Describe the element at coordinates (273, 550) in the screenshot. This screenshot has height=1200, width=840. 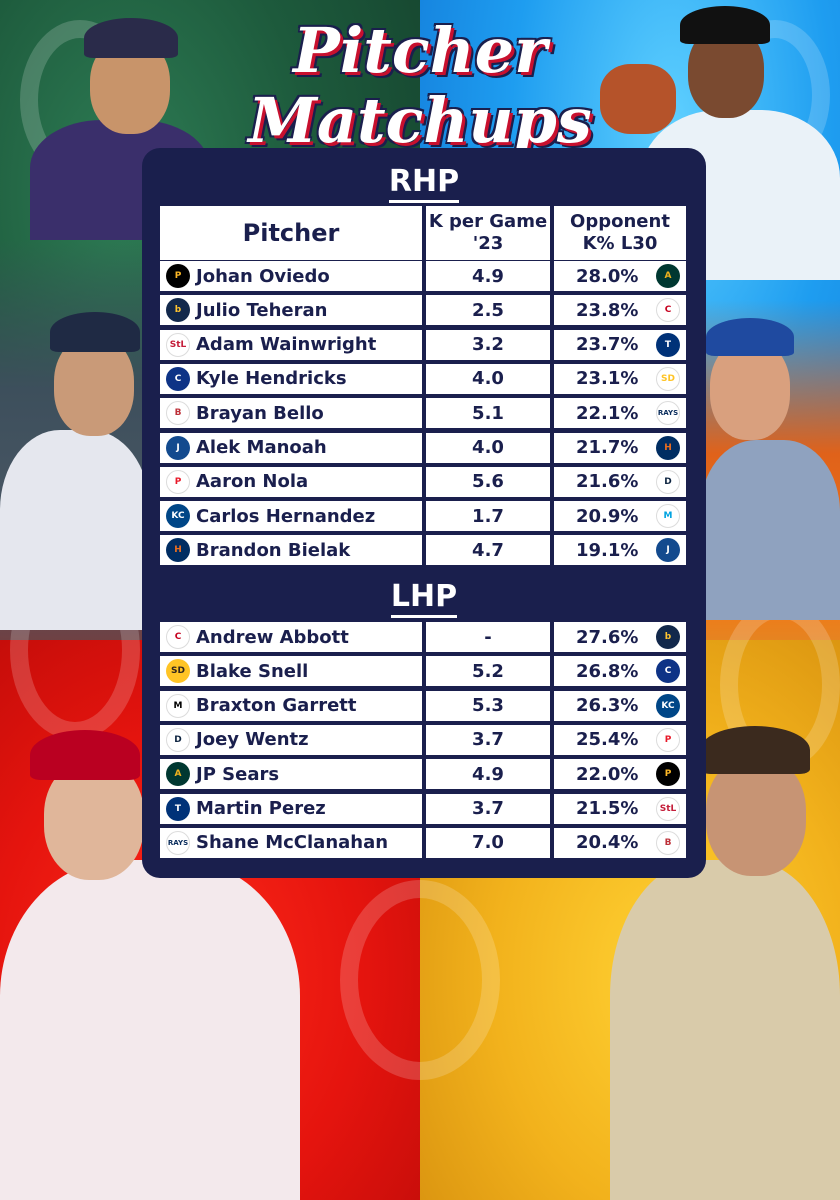
I see `pitcher-name: Brandon Bielak` at that location.